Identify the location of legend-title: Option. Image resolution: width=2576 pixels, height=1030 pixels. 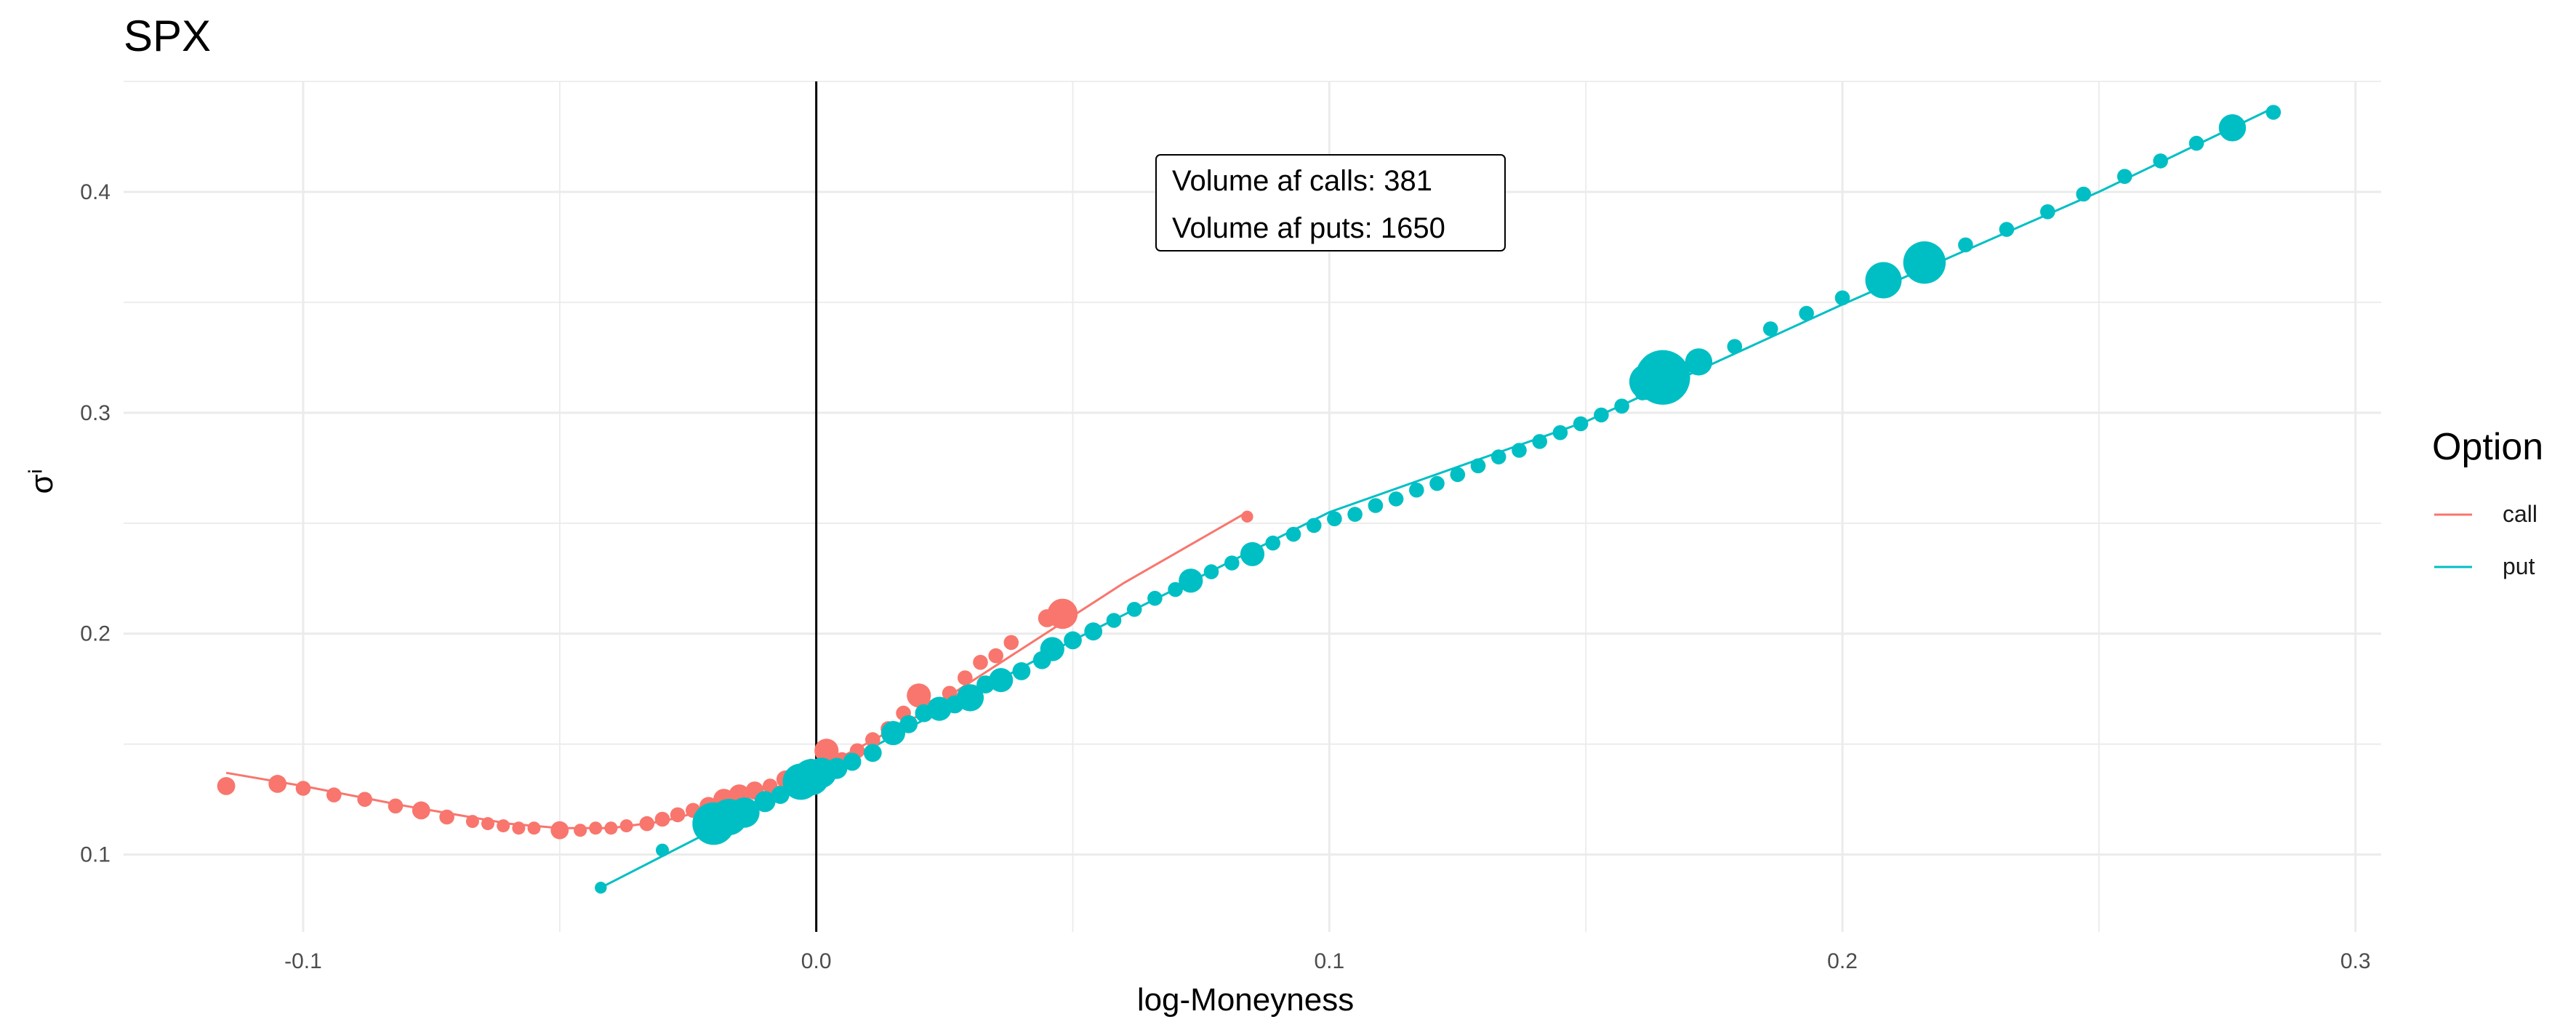
(2487, 447).